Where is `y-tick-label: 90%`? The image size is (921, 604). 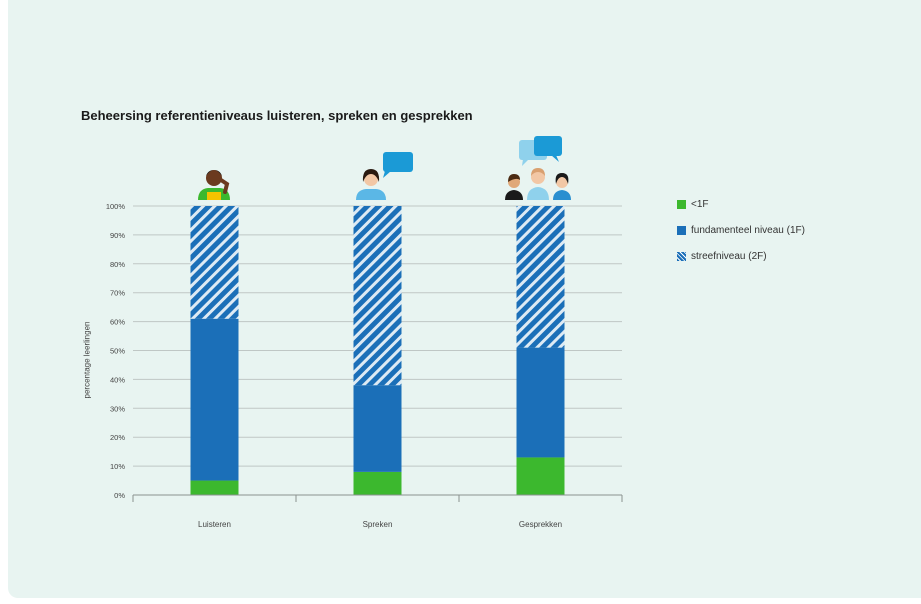 y-tick-label: 90% is located at coordinates (117, 235).